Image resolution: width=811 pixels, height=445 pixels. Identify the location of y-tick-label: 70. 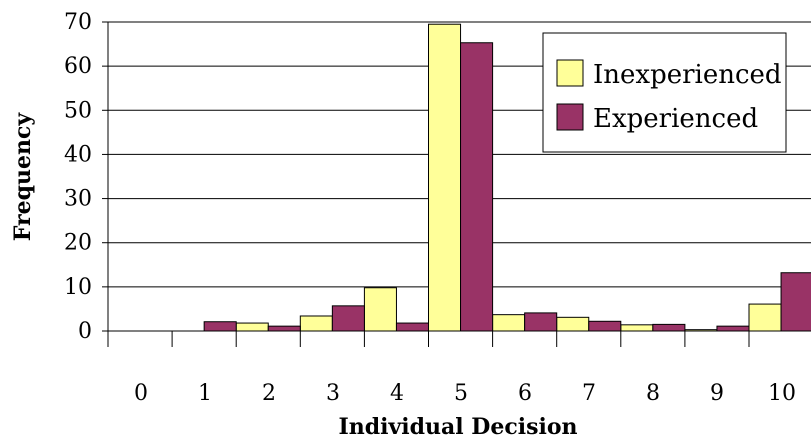
(78, 22).